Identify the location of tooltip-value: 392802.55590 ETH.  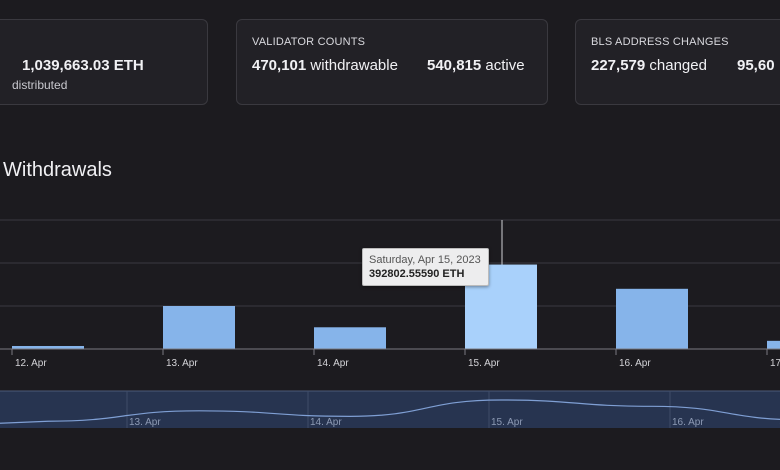
(417, 274).